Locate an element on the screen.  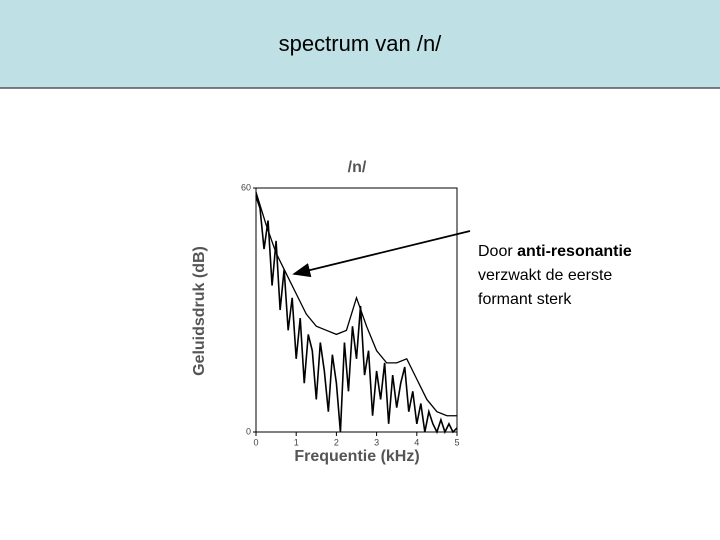
y-tick-label: 0 is located at coordinates (248, 431).